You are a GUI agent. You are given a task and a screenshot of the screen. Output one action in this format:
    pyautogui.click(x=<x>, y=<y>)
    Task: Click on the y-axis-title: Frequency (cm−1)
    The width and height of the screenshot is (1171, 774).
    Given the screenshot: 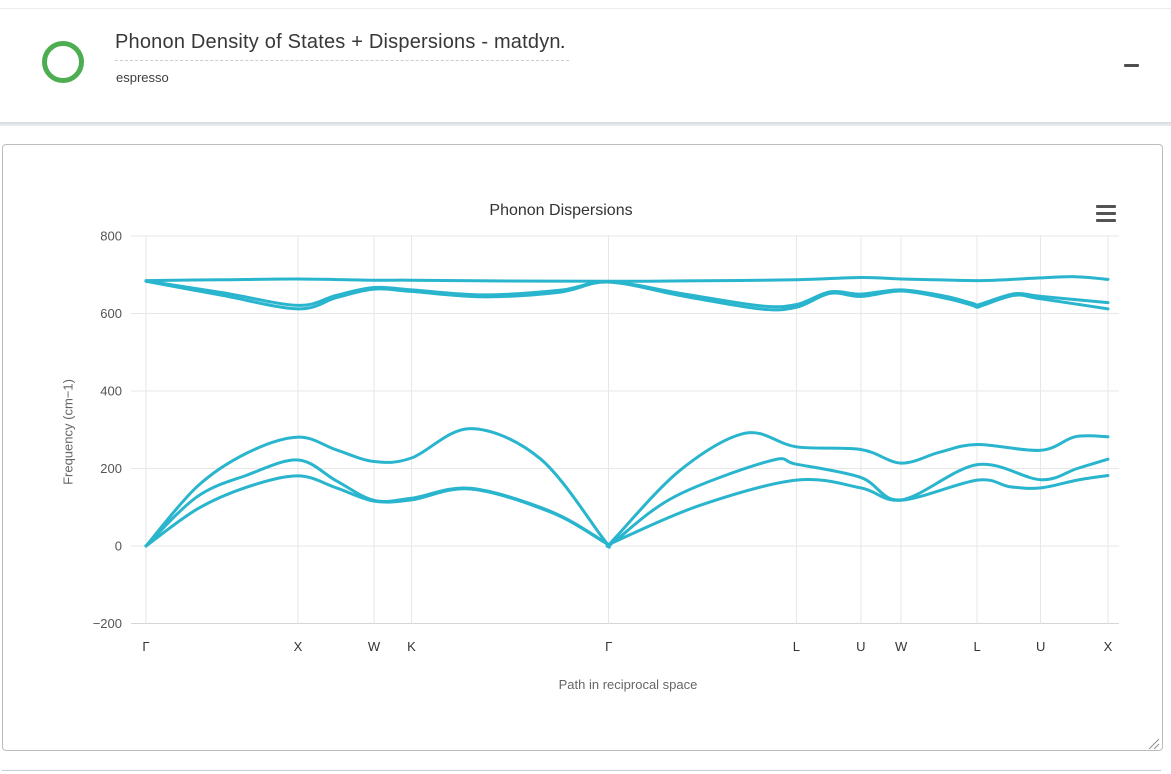 What is the action you would take?
    pyautogui.click(x=68, y=432)
    